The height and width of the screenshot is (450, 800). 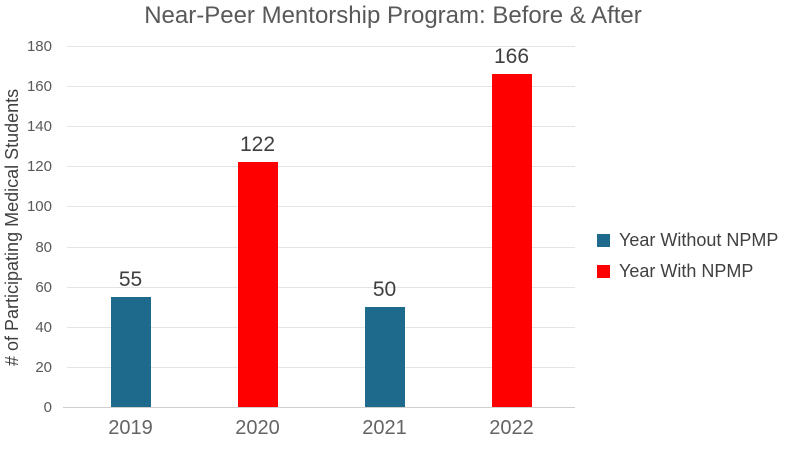 I want to click on bar-2019, so click(x=130, y=351).